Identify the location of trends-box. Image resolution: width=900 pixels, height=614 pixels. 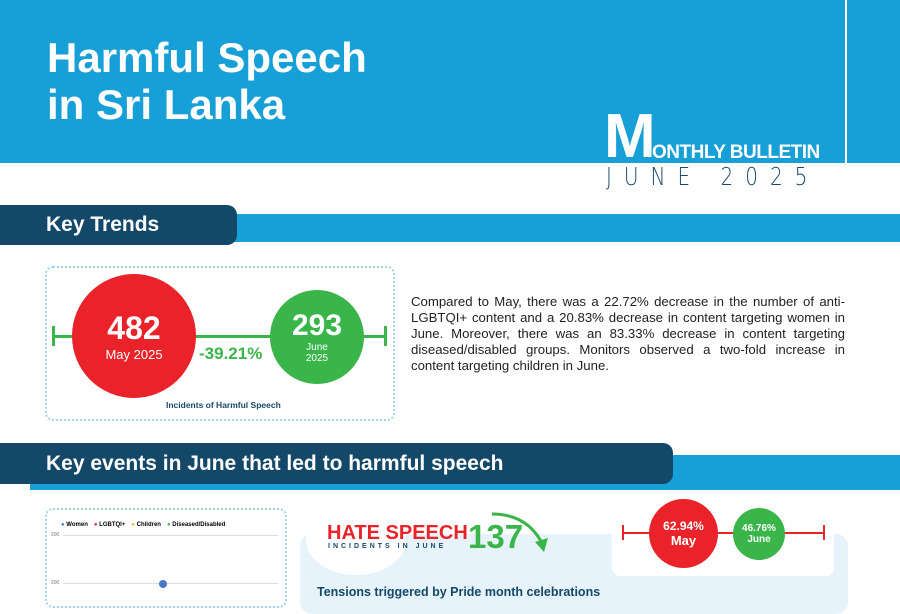
(220, 343).